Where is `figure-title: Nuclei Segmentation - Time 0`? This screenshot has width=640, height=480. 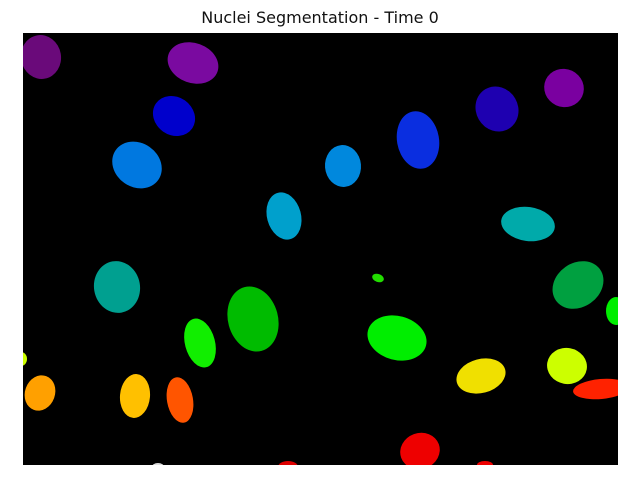
figure-title: Nuclei Segmentation - Time 0 is located at coordinates (320, 17).